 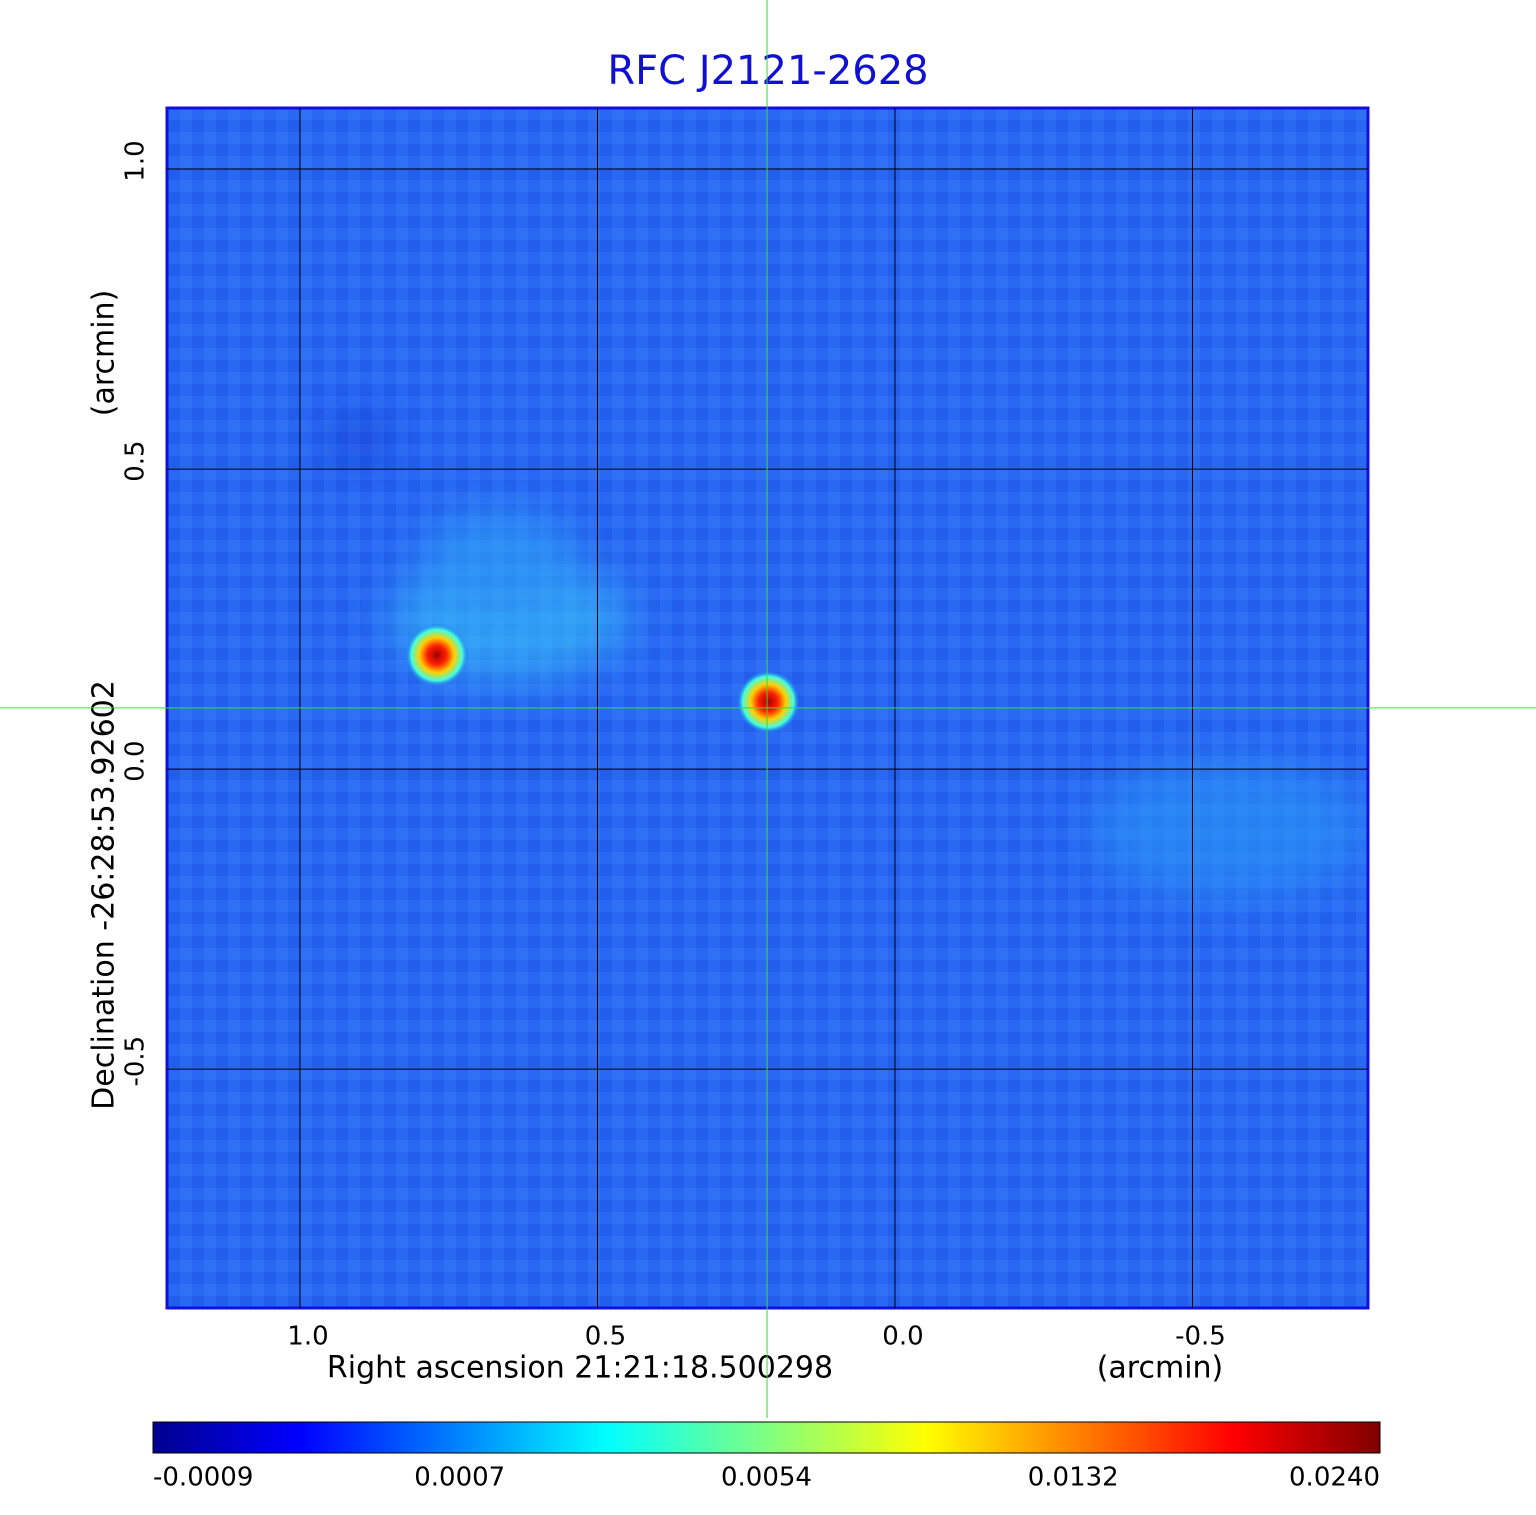 What do you see at coordinates (580, 1368) in the screenshot?
I see `x-axis-label: Right ascension 21:21:18.500298` at bounding box center [580, 1368].